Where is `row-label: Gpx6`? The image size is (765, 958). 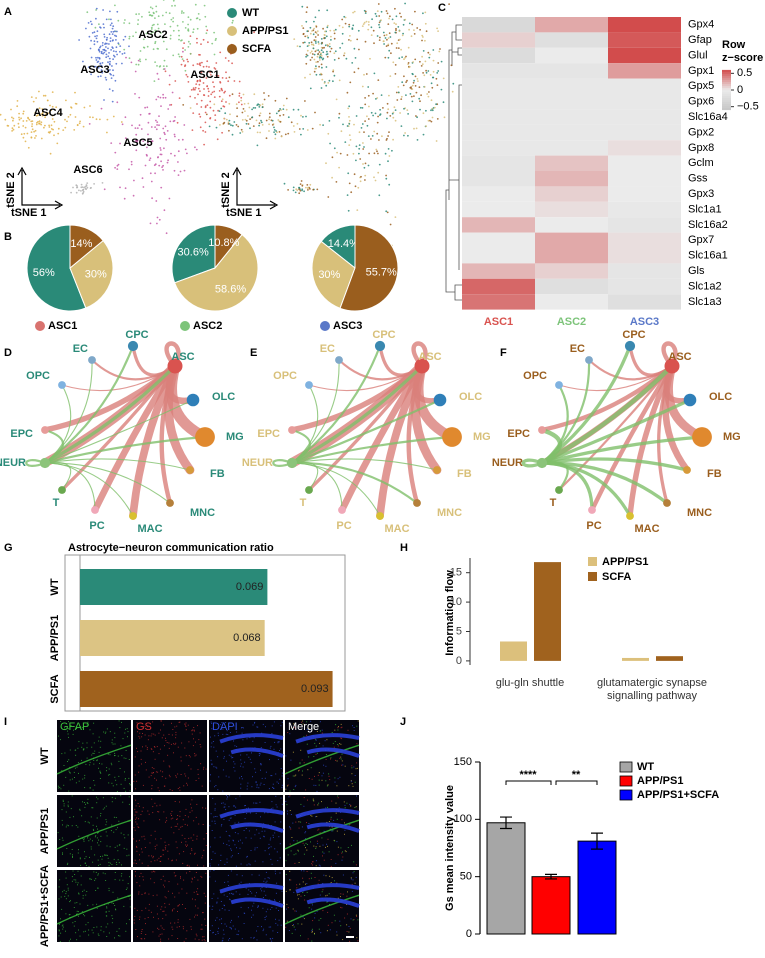 row-label: Gpx6 is located at coordinates (701, 102).